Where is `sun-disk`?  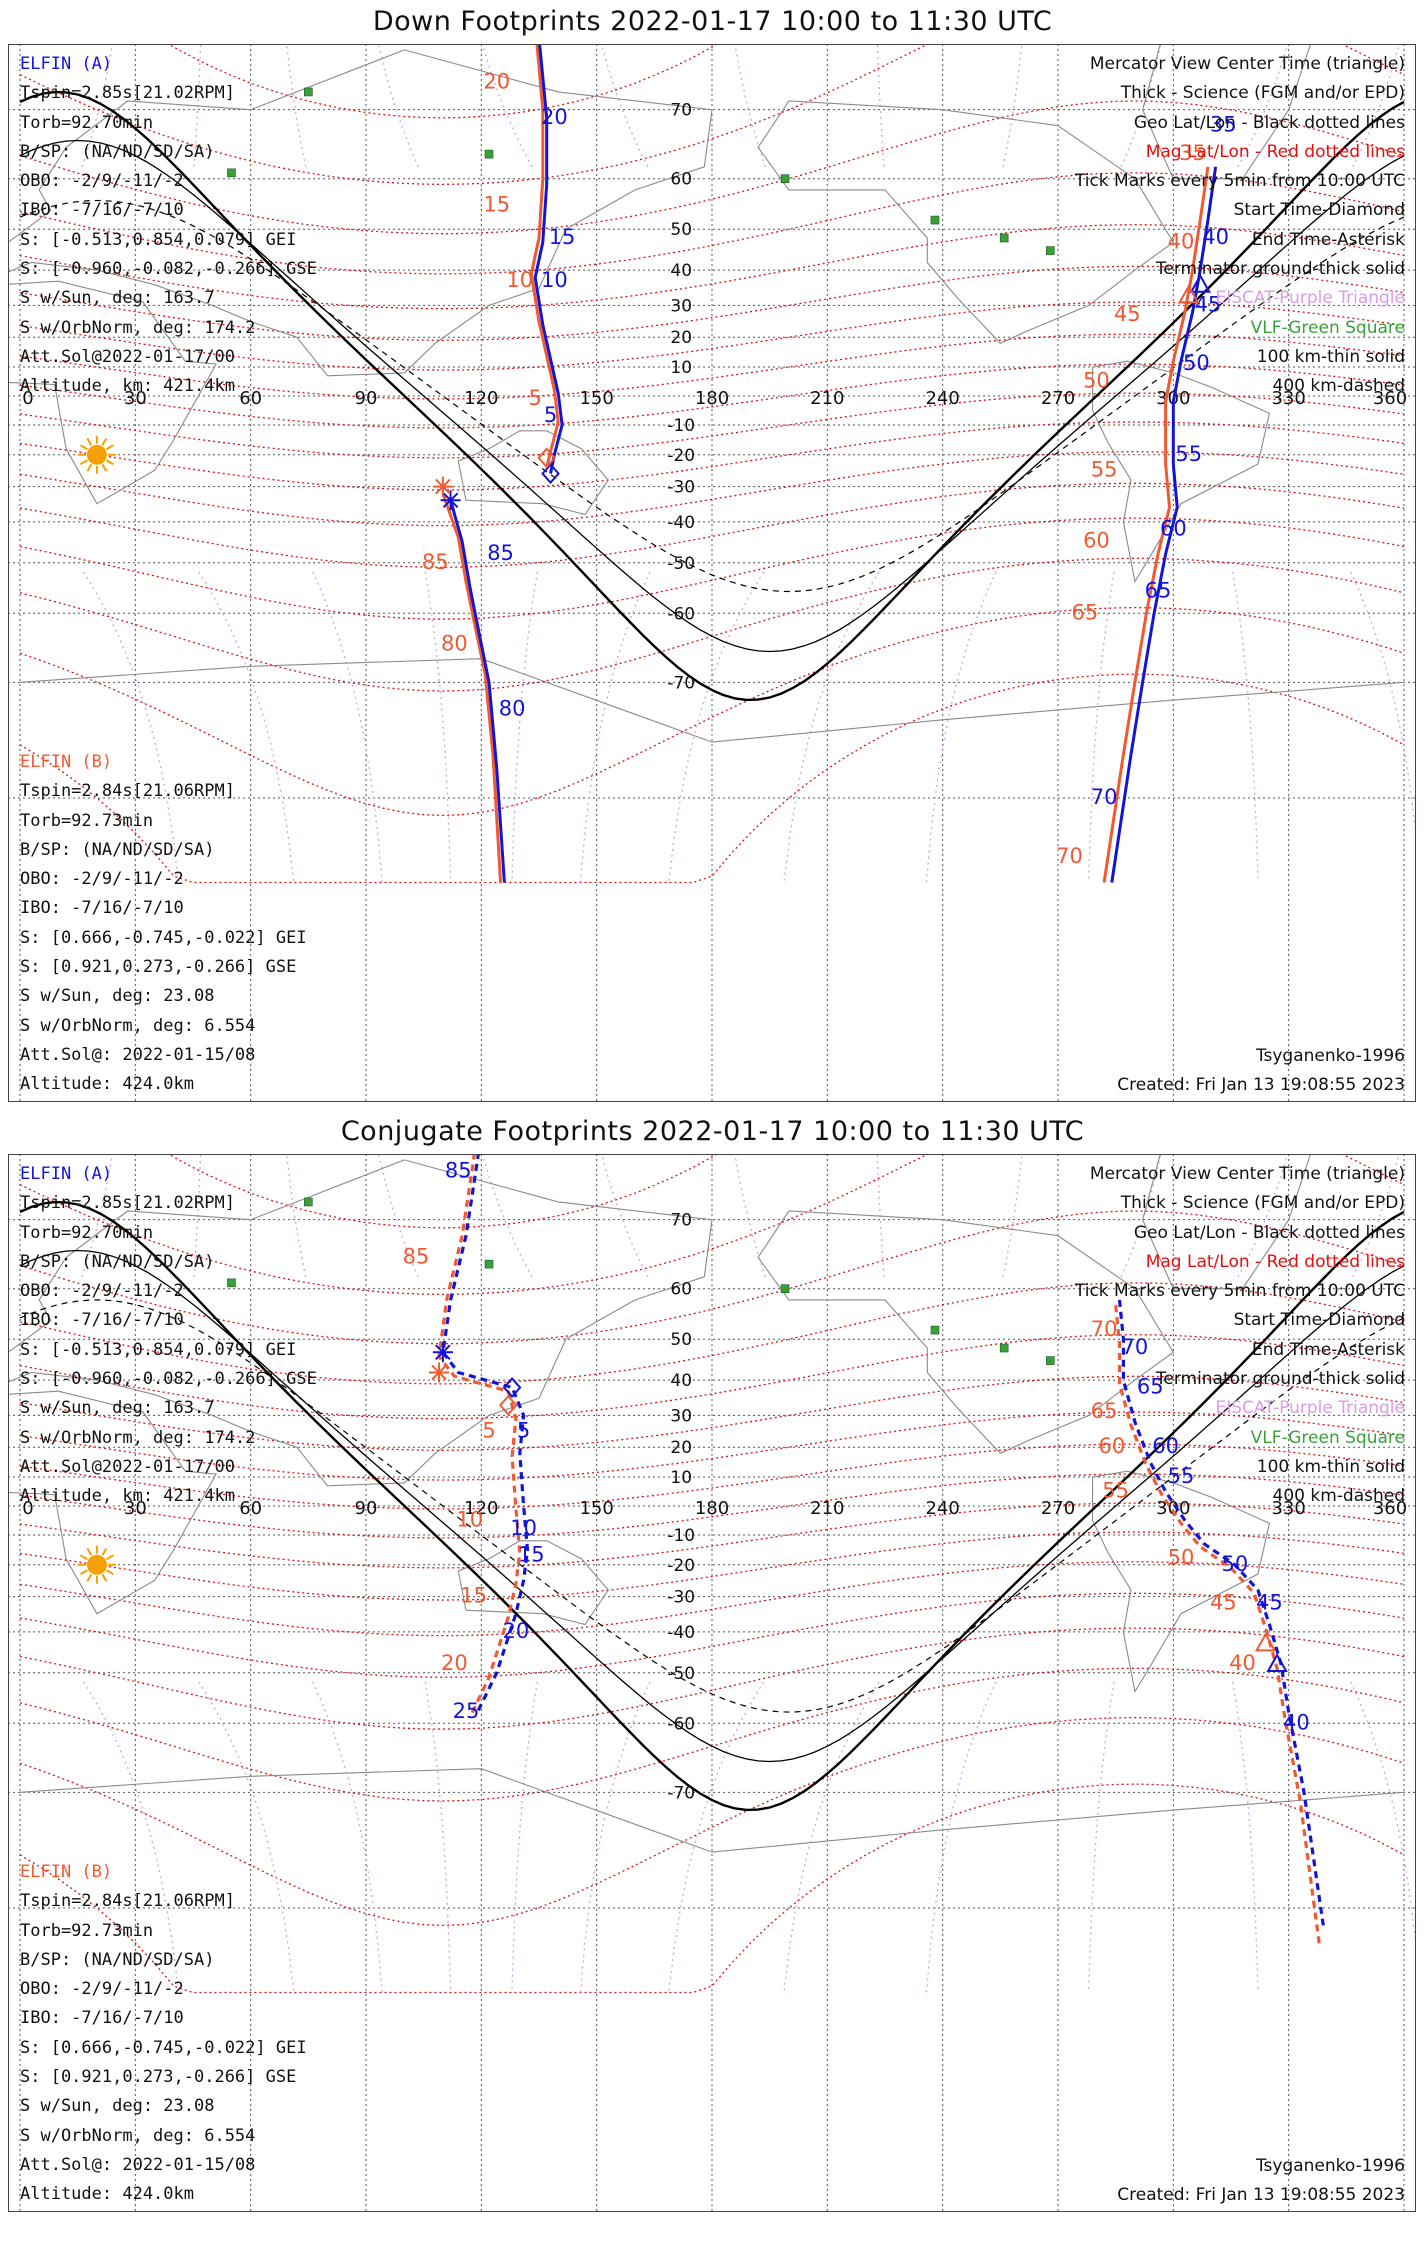
sun-disk is located at coordinates (96, 1564).